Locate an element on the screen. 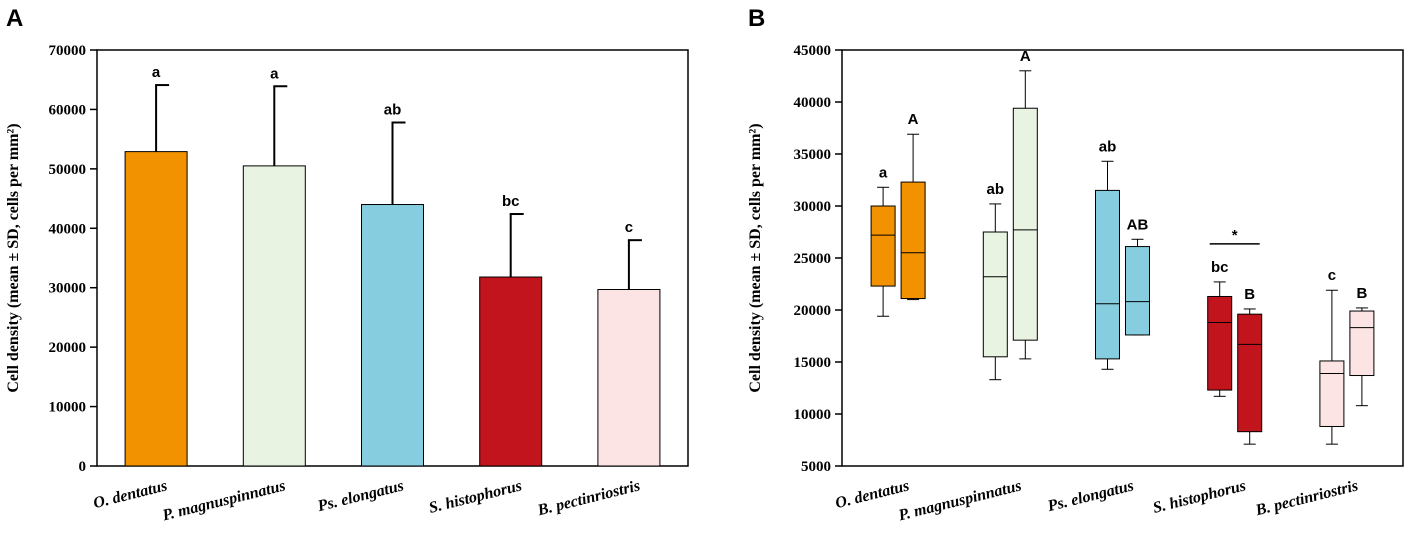 Image resolution: width=1417 pixels, height=557 pixels. panel-b-y-tick-label: 30000 is located at coordinates (813, 207).